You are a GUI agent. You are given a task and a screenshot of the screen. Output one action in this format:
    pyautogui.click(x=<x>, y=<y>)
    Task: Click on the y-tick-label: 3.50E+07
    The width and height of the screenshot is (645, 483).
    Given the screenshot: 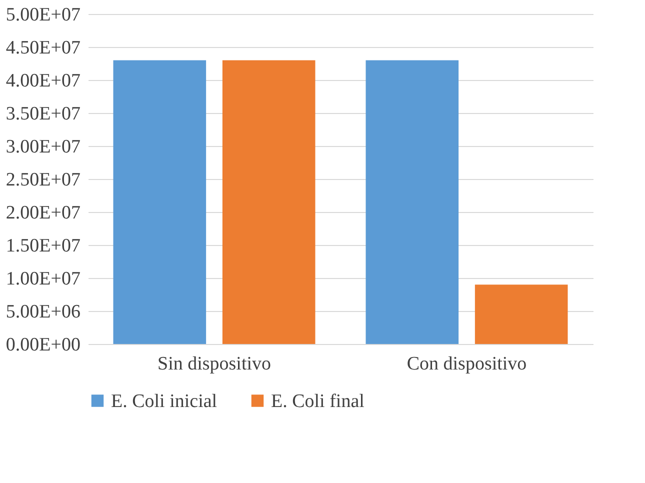 What is the action you would take?
    pyautogui.click(x=43, y=114)
    